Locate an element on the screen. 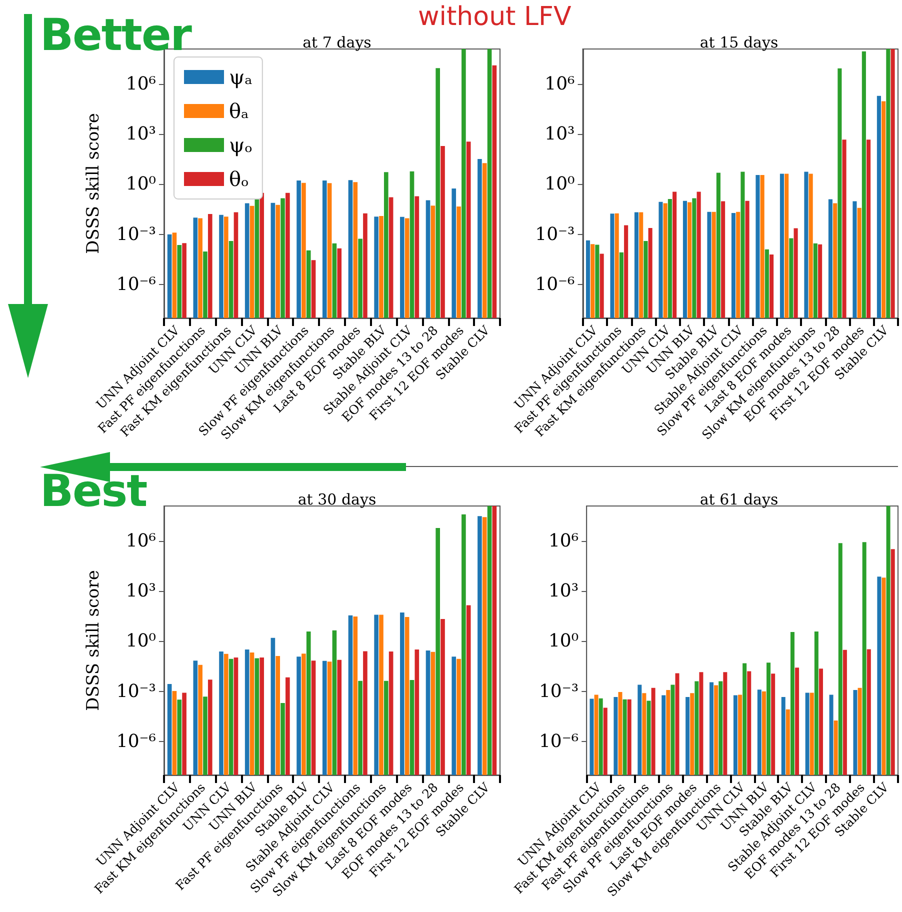 The width and height of the screenshot is (902, 912). chart-title: at 15 days is located at coordinates (739, 43).